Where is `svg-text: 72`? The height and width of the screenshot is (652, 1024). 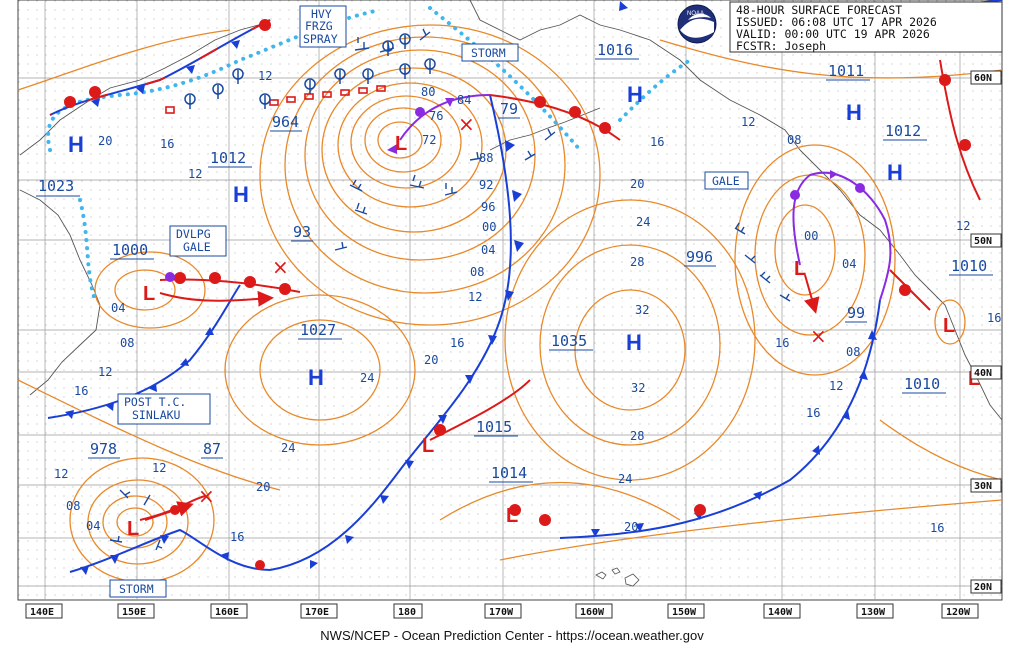 svg-text: 72 is located at coordinates (429, 140).